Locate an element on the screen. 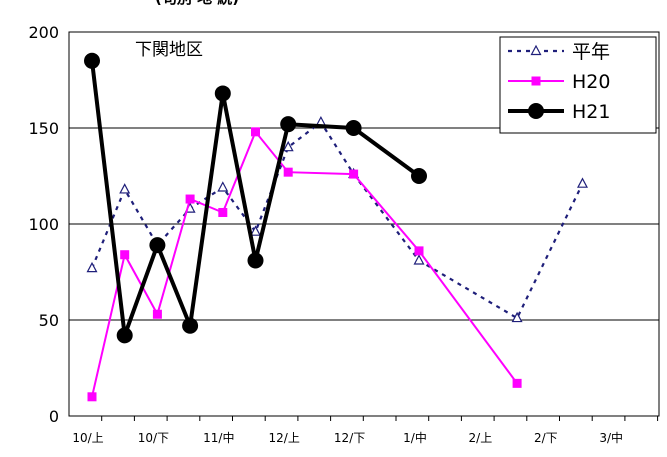 The image size is (667, 457). x-tick-label: 10/下 is located at coordinates (153, 438).